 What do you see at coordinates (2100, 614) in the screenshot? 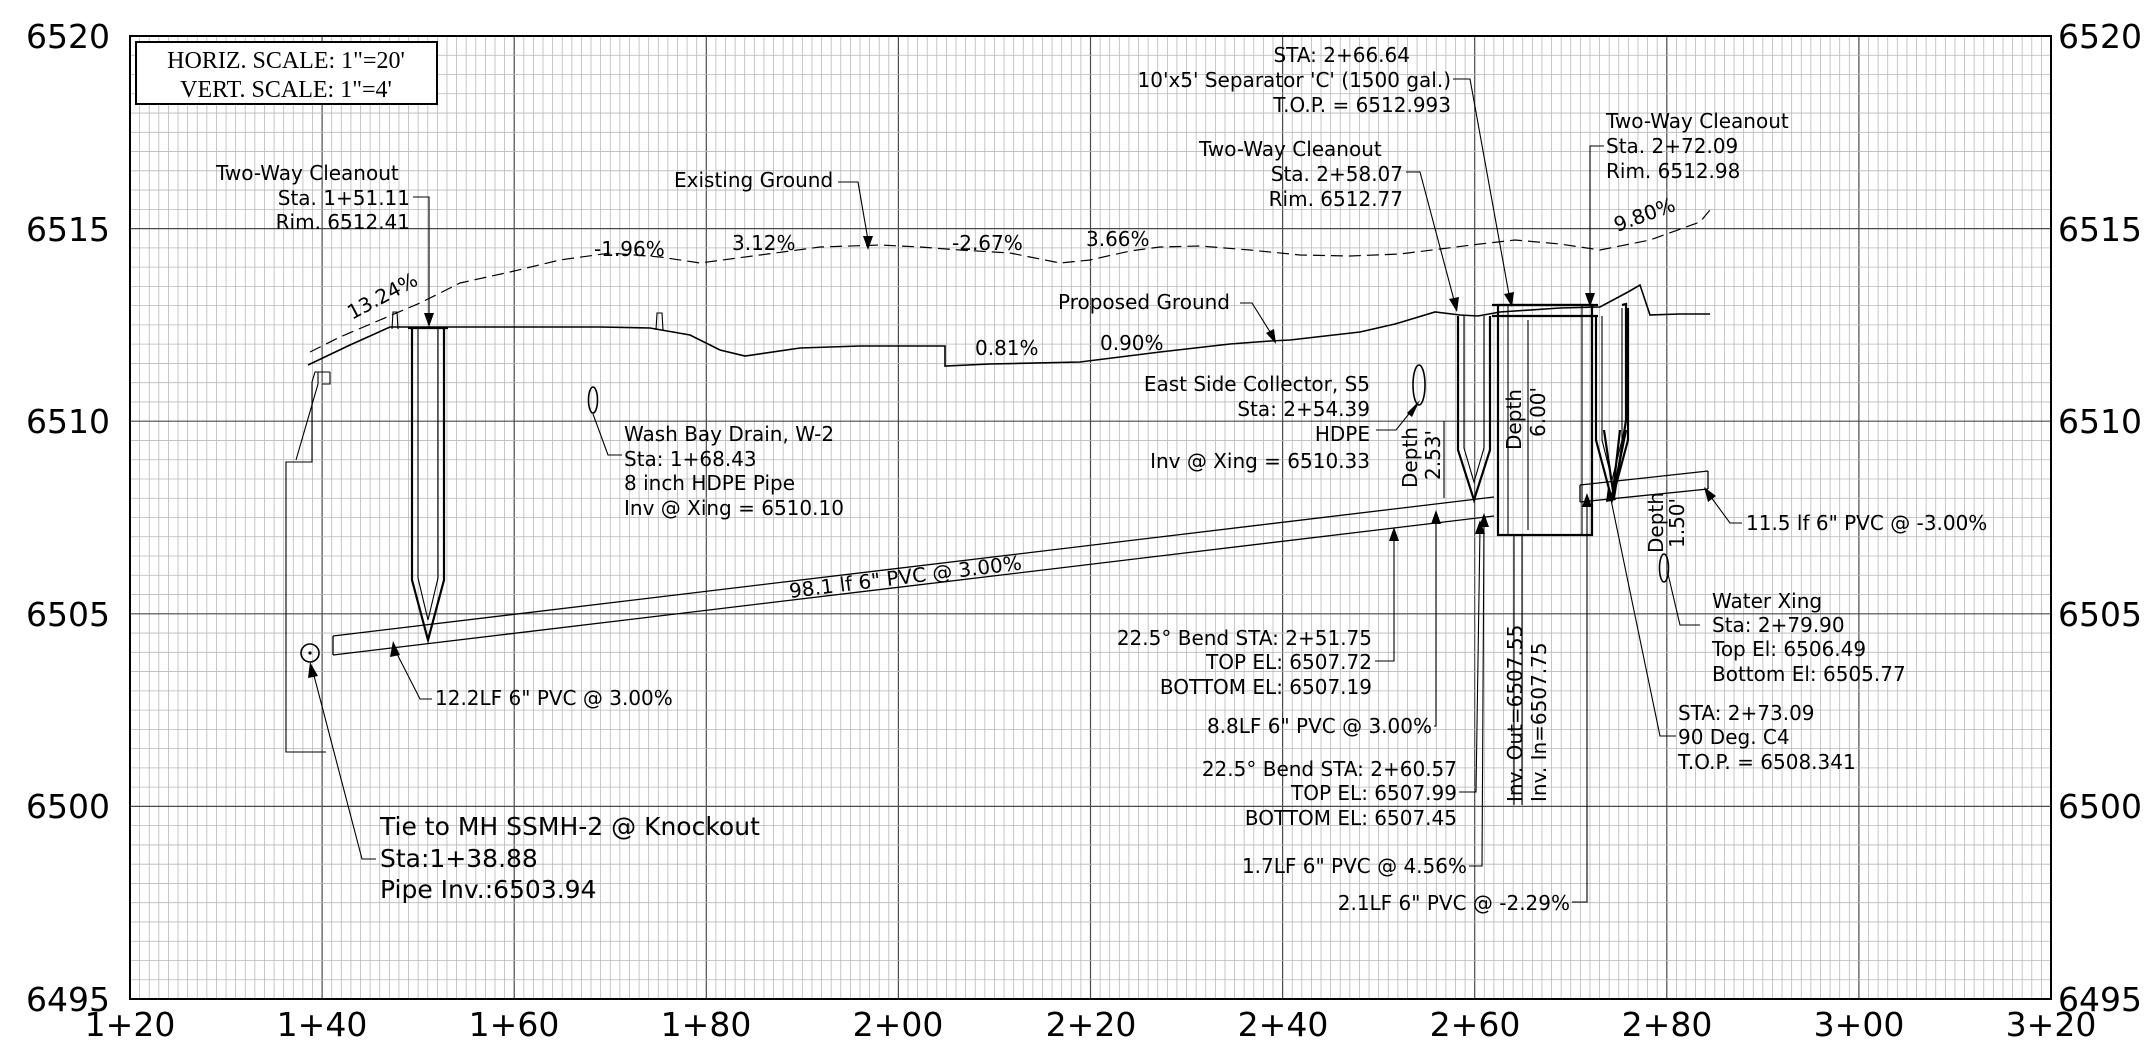
I see `y-tick: 6505` at bounding box center [2100, 614].